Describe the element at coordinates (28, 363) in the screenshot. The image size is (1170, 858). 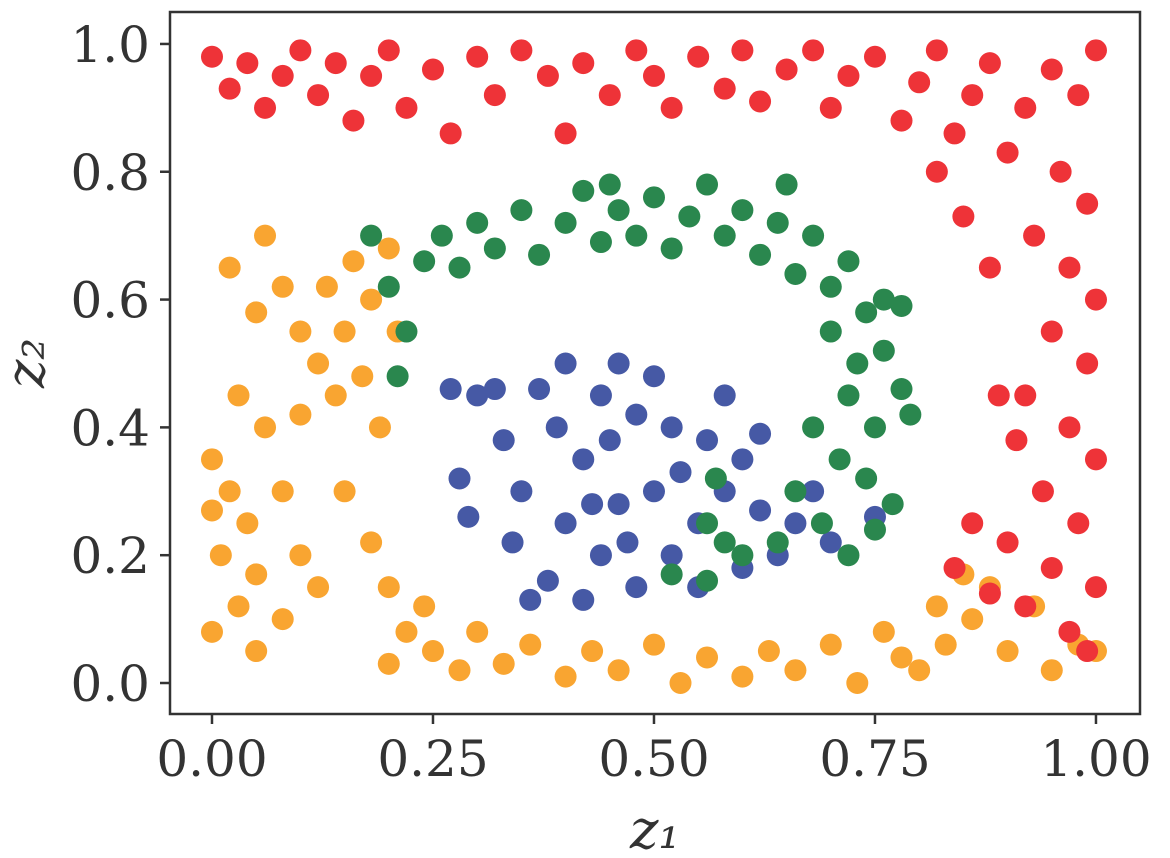
I see `y-axis-label: z₂` at that location.